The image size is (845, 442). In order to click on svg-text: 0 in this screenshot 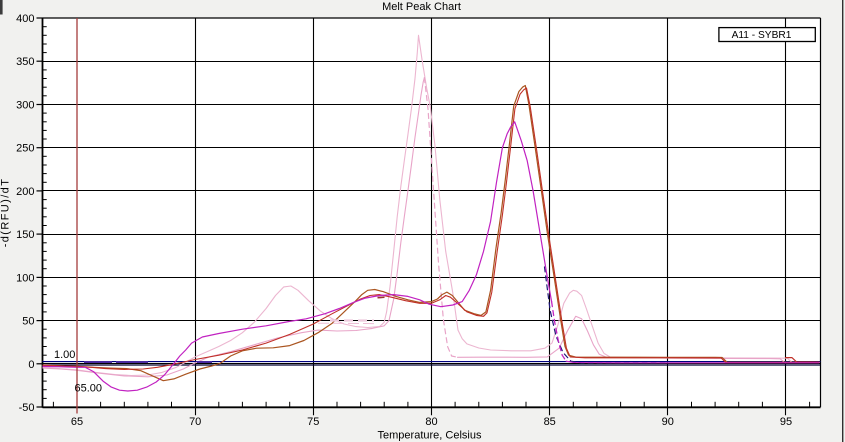, I will do `click(31, 365)`.